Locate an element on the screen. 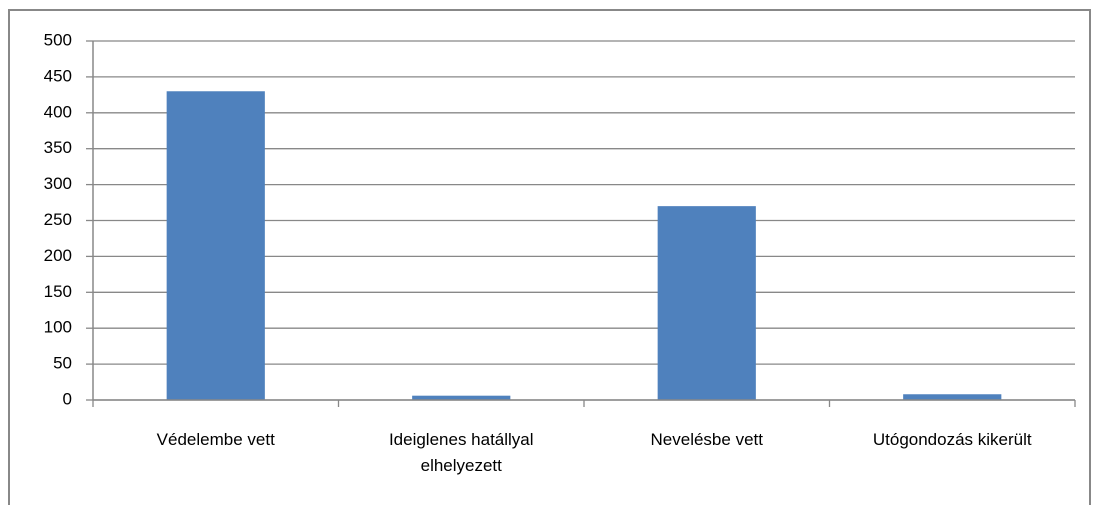 This screenshot has height=505, width=1099. x-tick-label: Utógondozás kikerült is located at coordinates (952, 439).